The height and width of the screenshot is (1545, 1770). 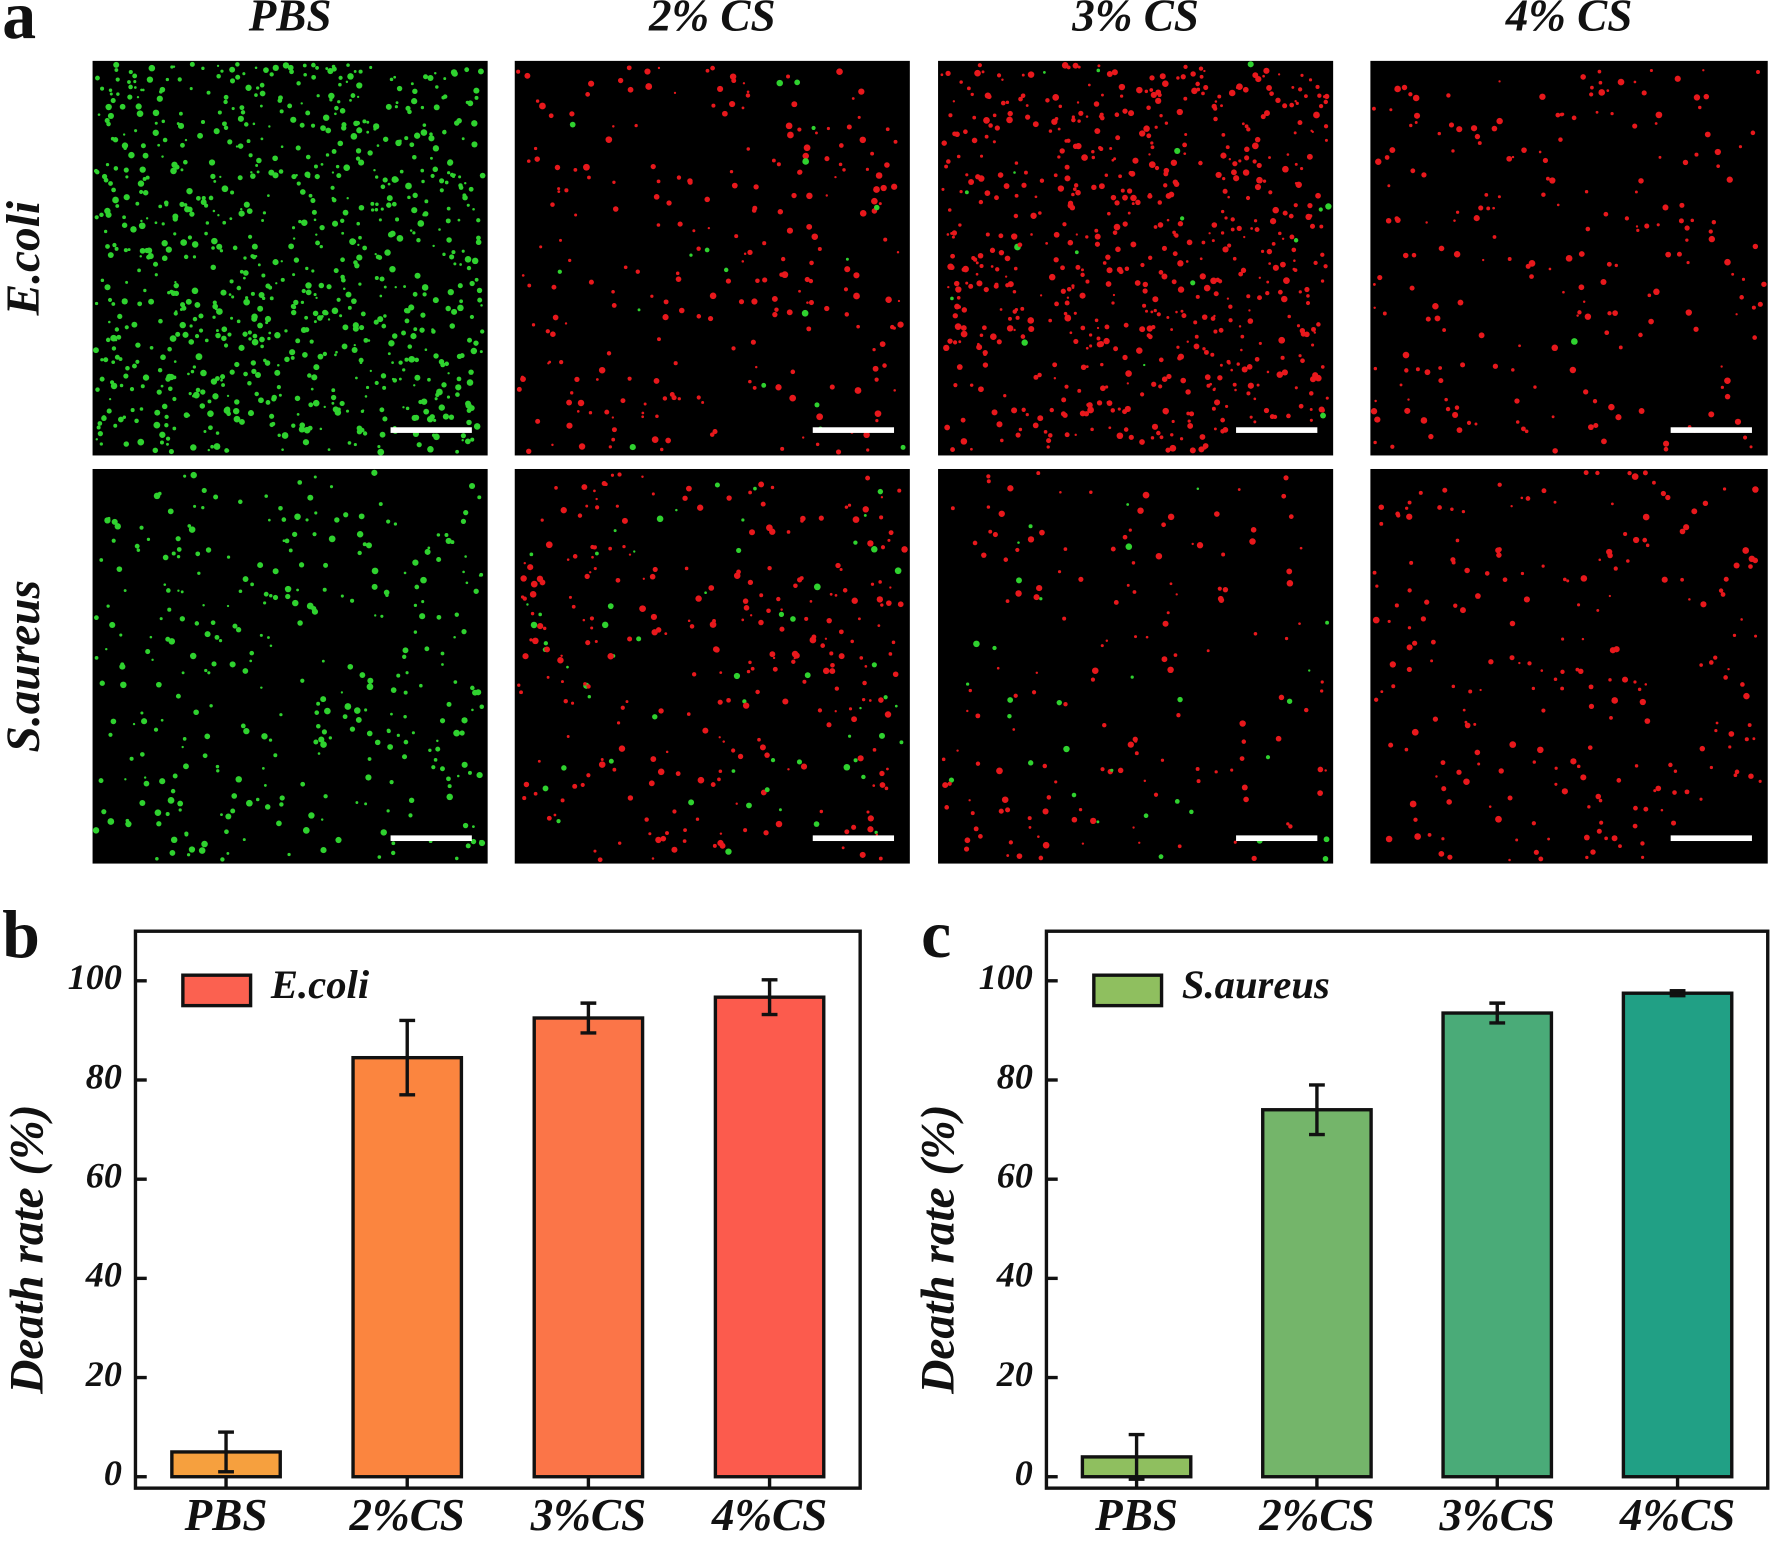 I want to click on micrograph, so click(x=1136, y=666).